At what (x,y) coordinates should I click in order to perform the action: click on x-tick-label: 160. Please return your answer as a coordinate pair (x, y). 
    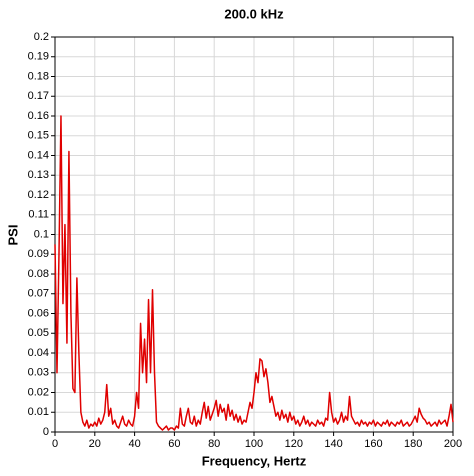
    Looking at the image, I should click on (373, 444).